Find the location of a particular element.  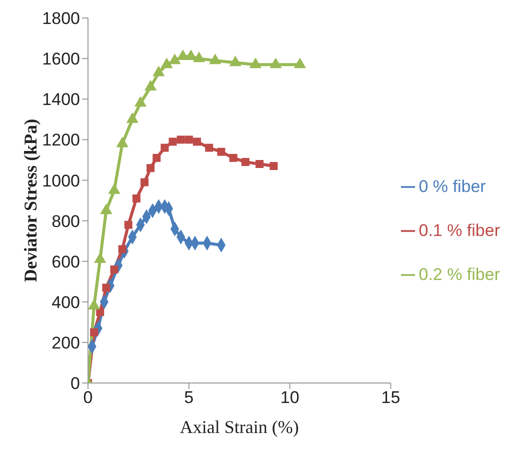

y-tick-label: 200 is located at coordinates (66, 342).